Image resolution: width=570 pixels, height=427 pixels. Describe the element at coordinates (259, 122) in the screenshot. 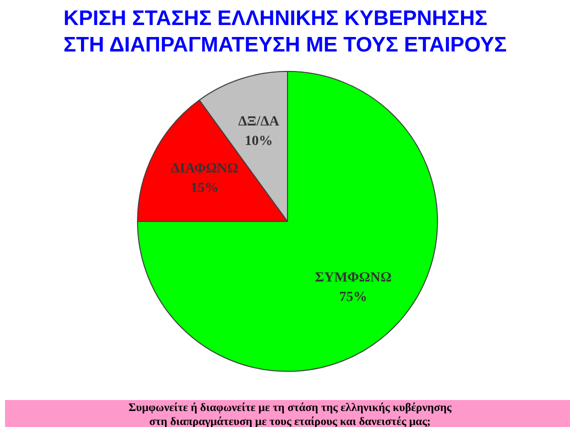

I see `slice-label: ΔΞ/ΔΑ` at that location.